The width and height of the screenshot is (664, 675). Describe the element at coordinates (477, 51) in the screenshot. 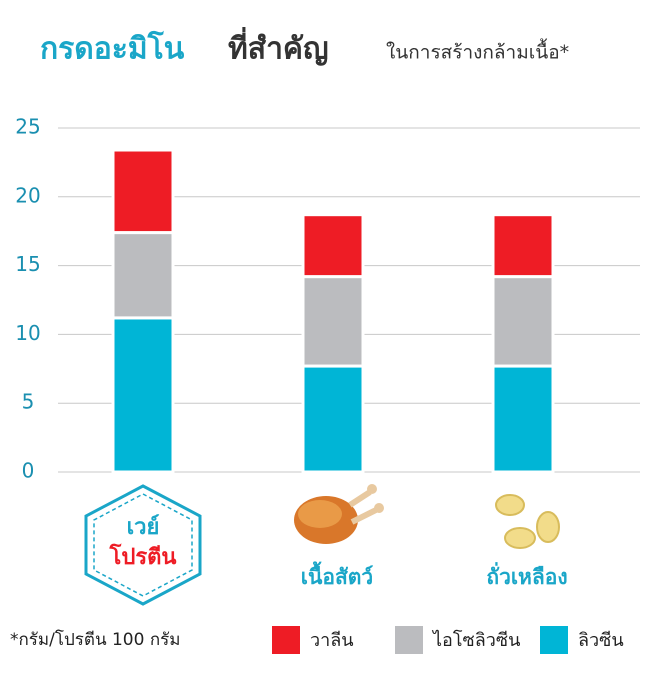

I see `title-part: ในการสร้างกล้ามเนื้อ*` at that location.